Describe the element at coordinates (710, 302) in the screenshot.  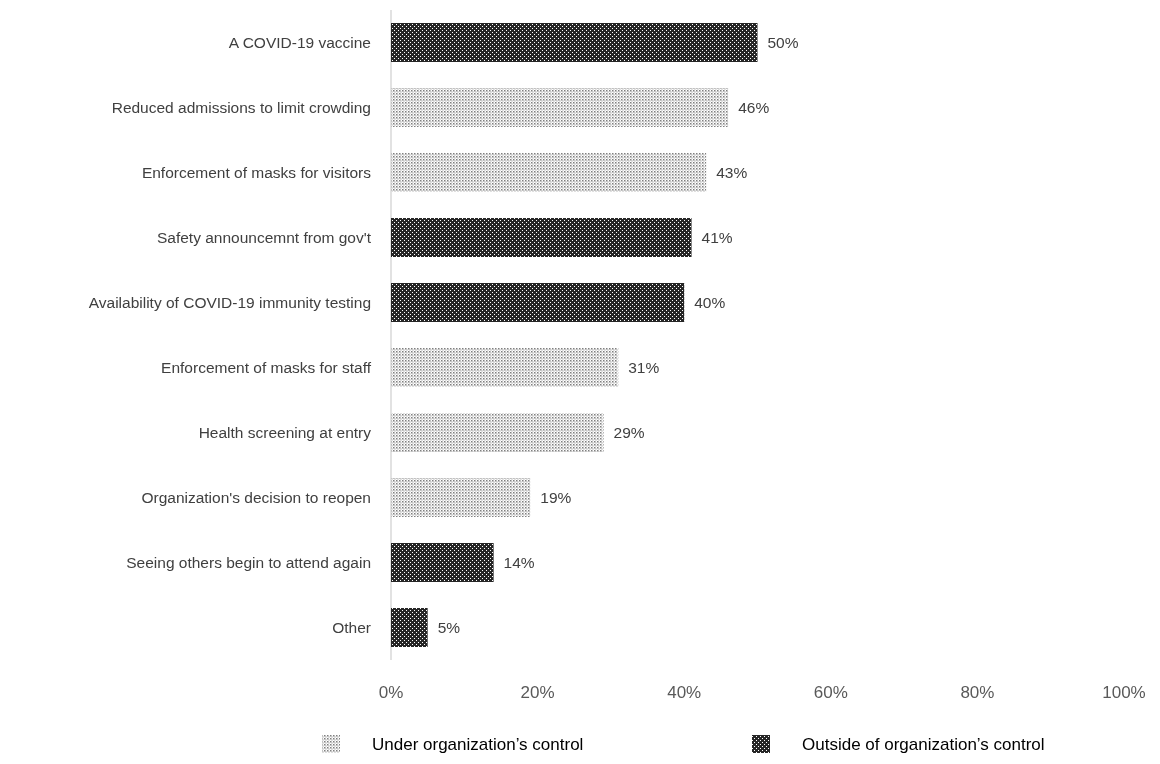
I see `data-label: 40%` at that location.